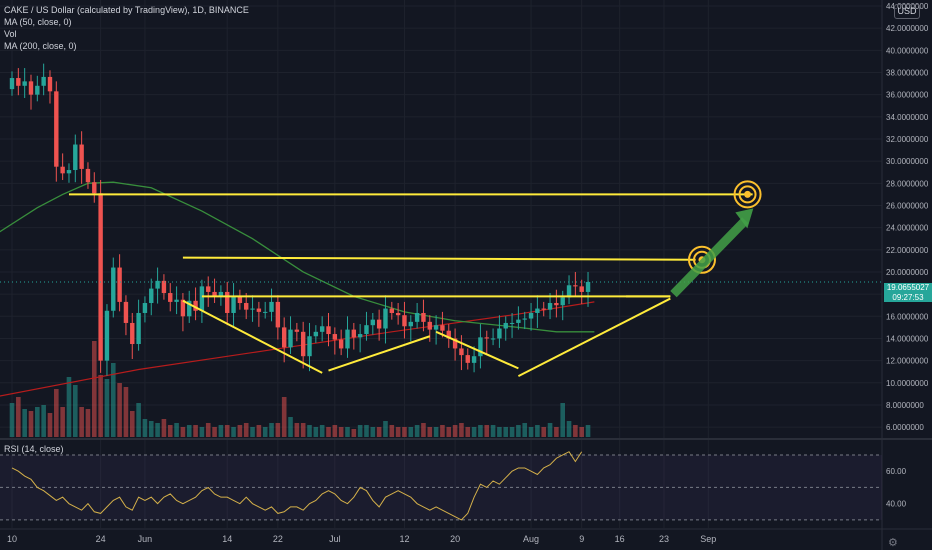 Image resolution: width=932 pixels, height=550 pixels. Describe the element at coordinates (907, 11) in the screenshot. I see `currency-badge: USD` at that location.